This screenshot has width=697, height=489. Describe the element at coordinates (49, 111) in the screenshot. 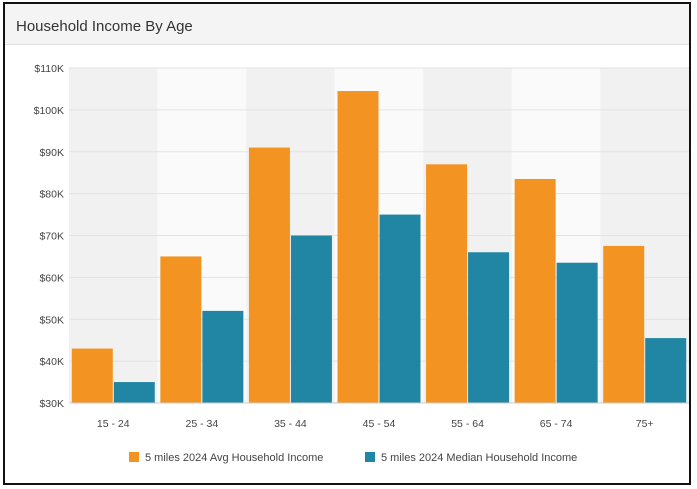

I see `y-tick-label: $100K` at that location.